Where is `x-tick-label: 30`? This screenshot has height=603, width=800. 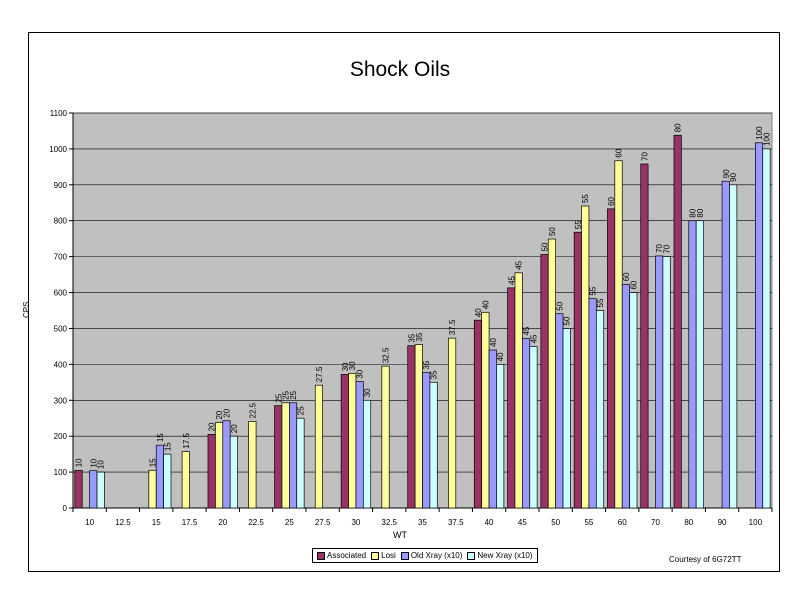 x-tick-label: 30 is located at coordinates (355, 522).